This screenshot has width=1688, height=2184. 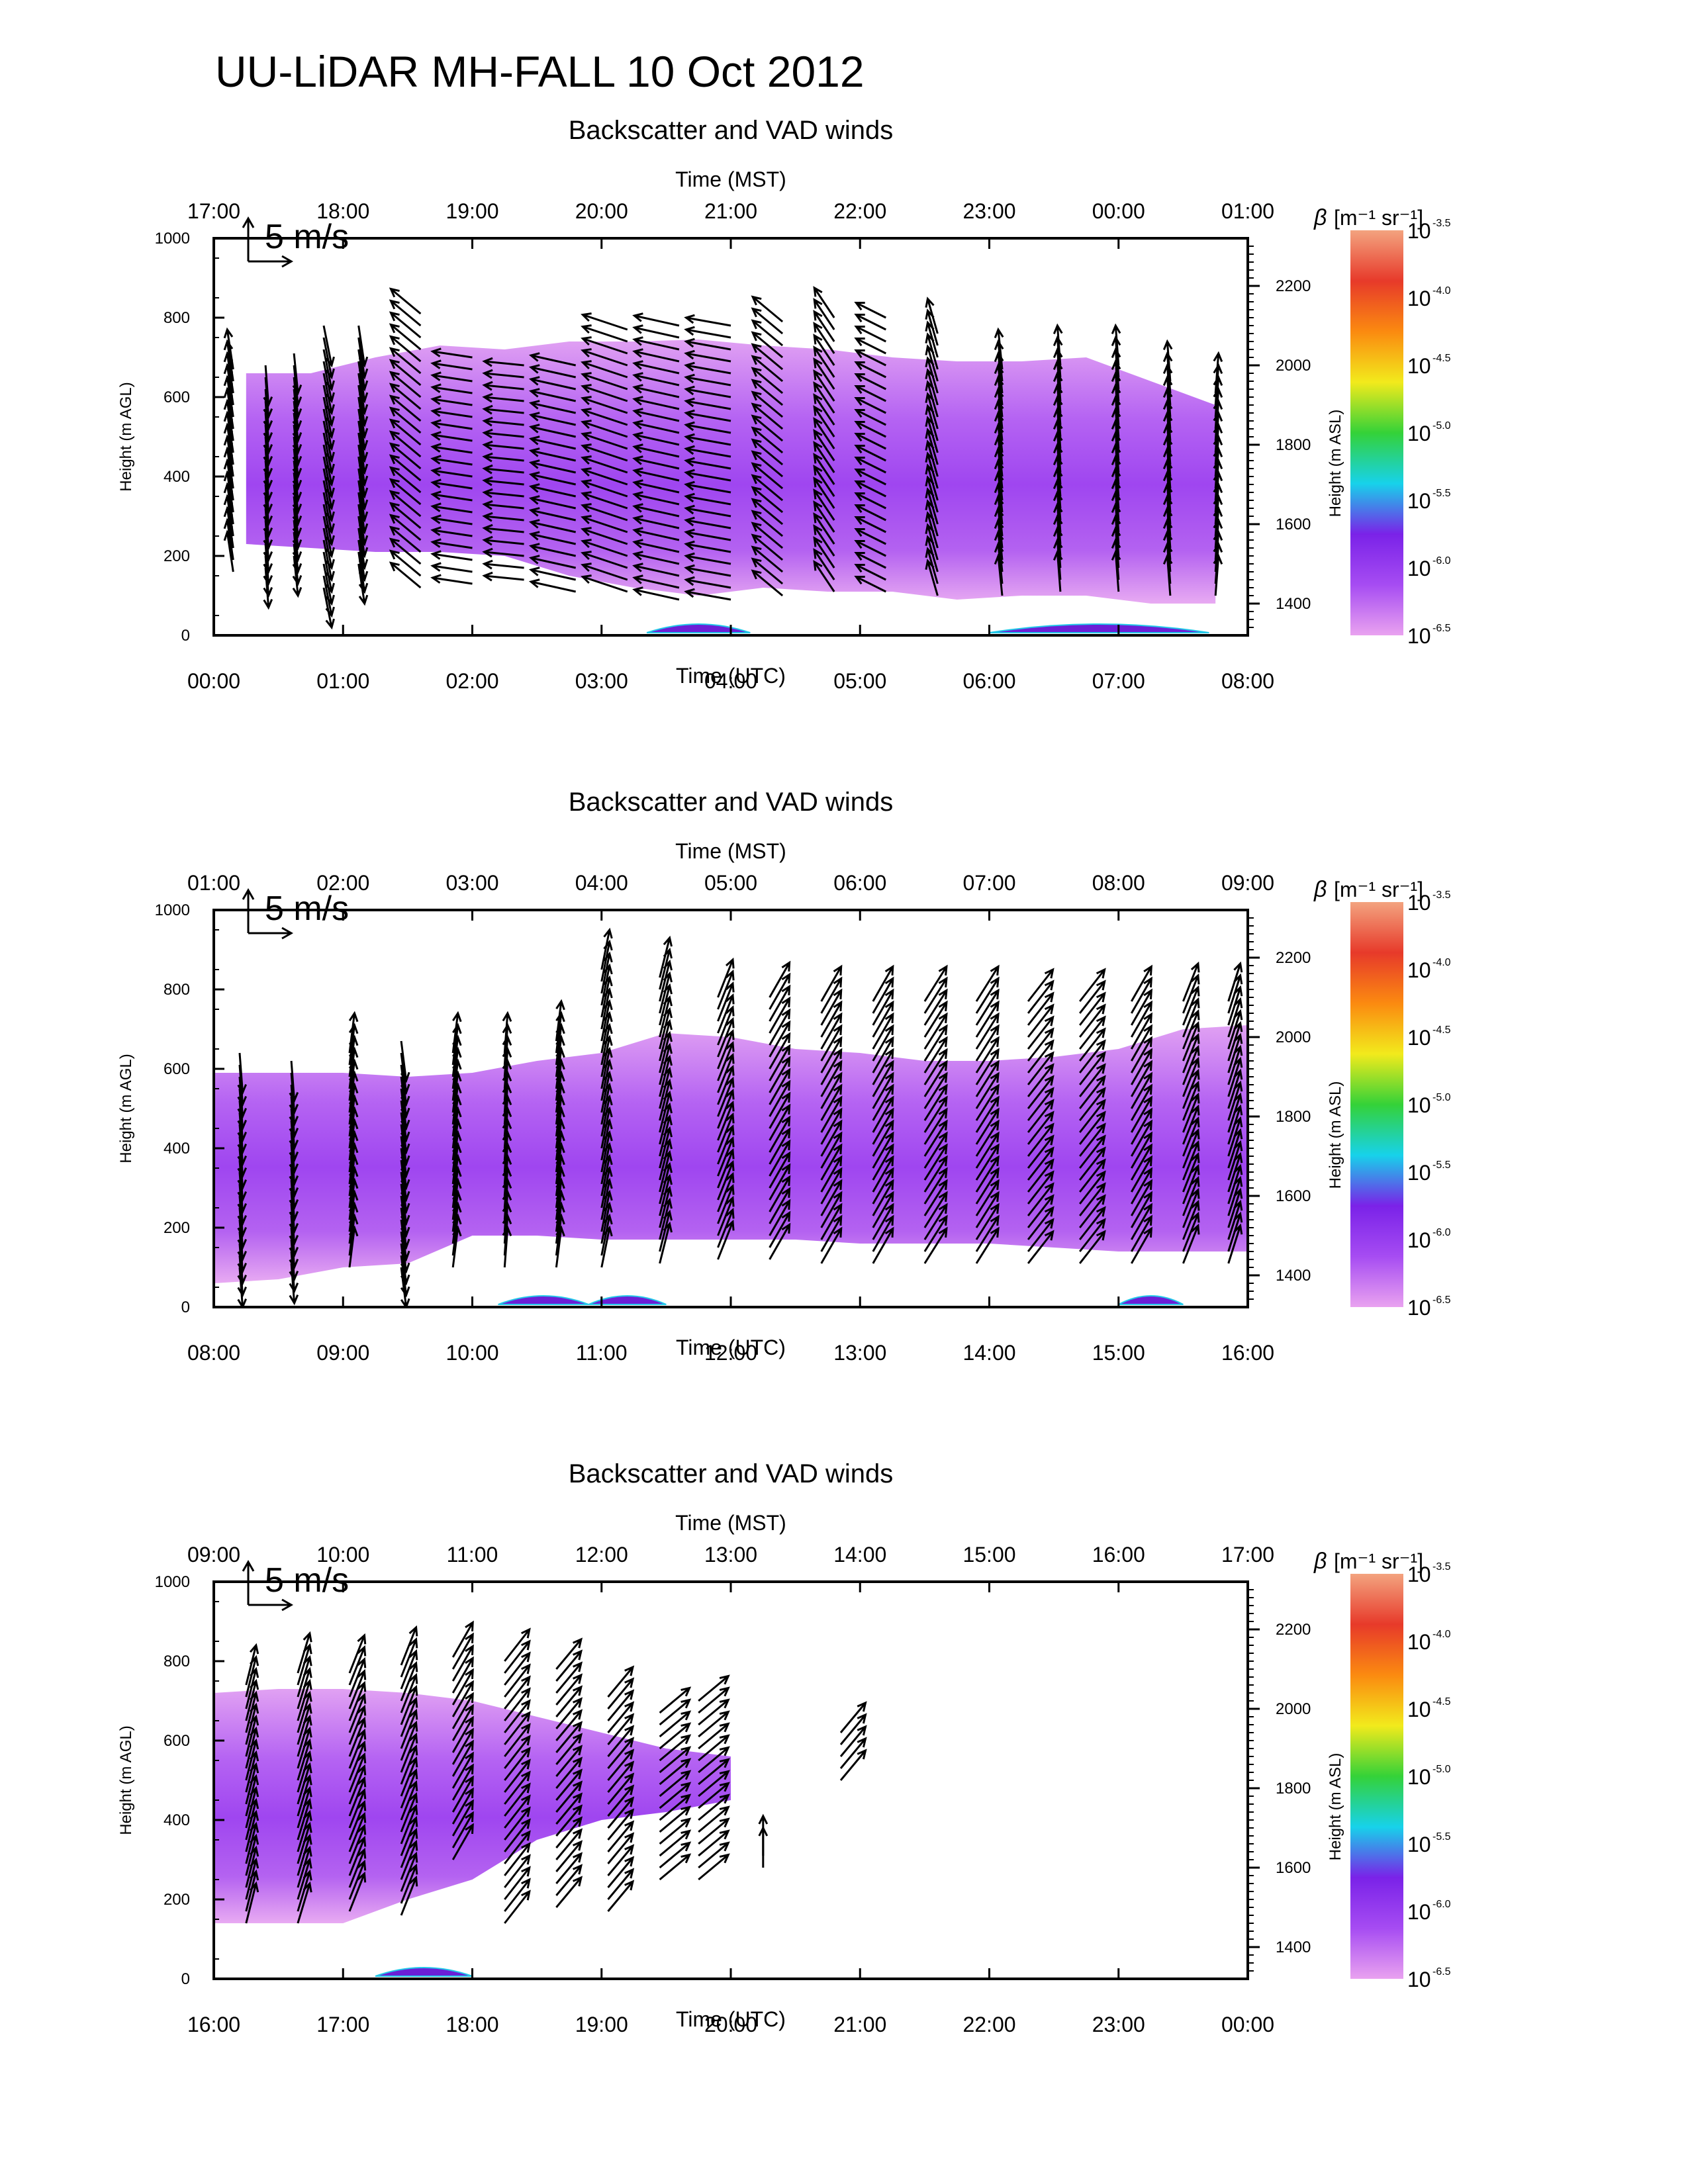 What do you see at coordinates (731, 2019) in the screenshot?
I see `x-axis-label: Time (UTC)` at bounding box center [731, 2019].